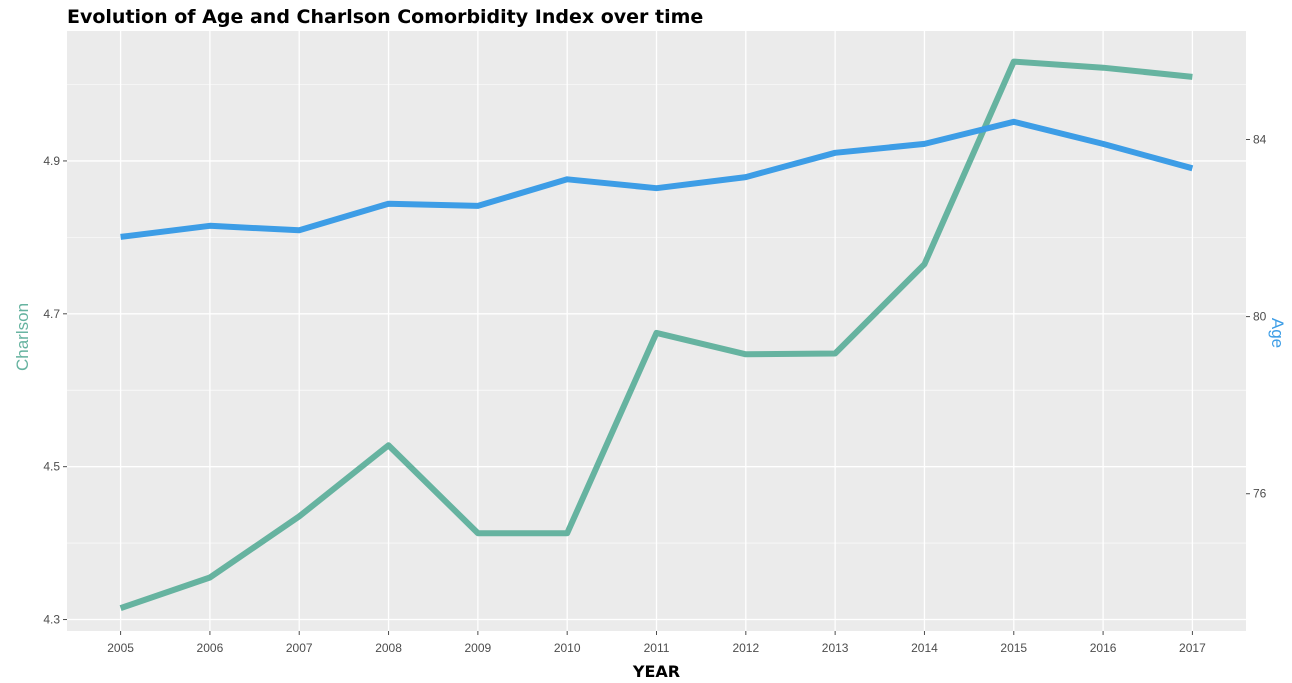  I want to click on x-tick-label: 2015, so click(1013, 648).